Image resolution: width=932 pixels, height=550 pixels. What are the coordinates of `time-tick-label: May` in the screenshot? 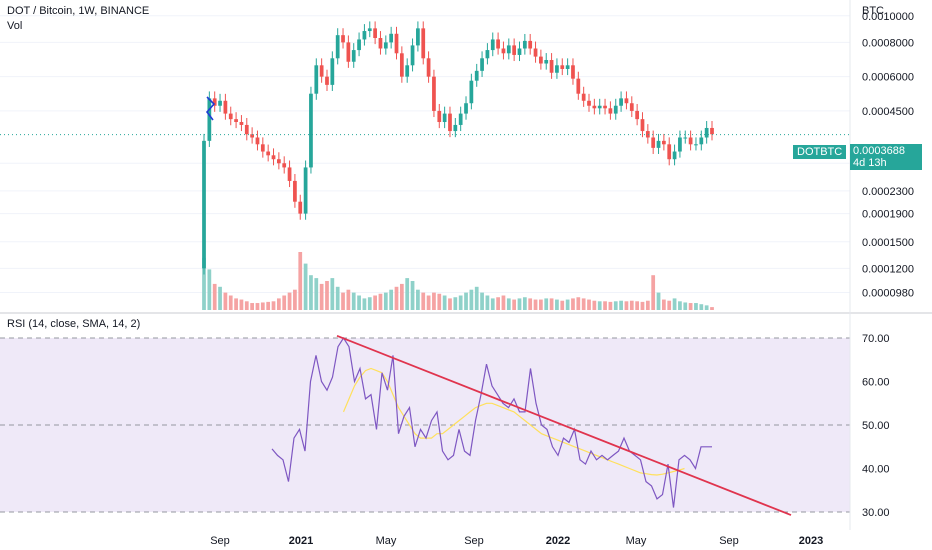 It's located at (636, 541).